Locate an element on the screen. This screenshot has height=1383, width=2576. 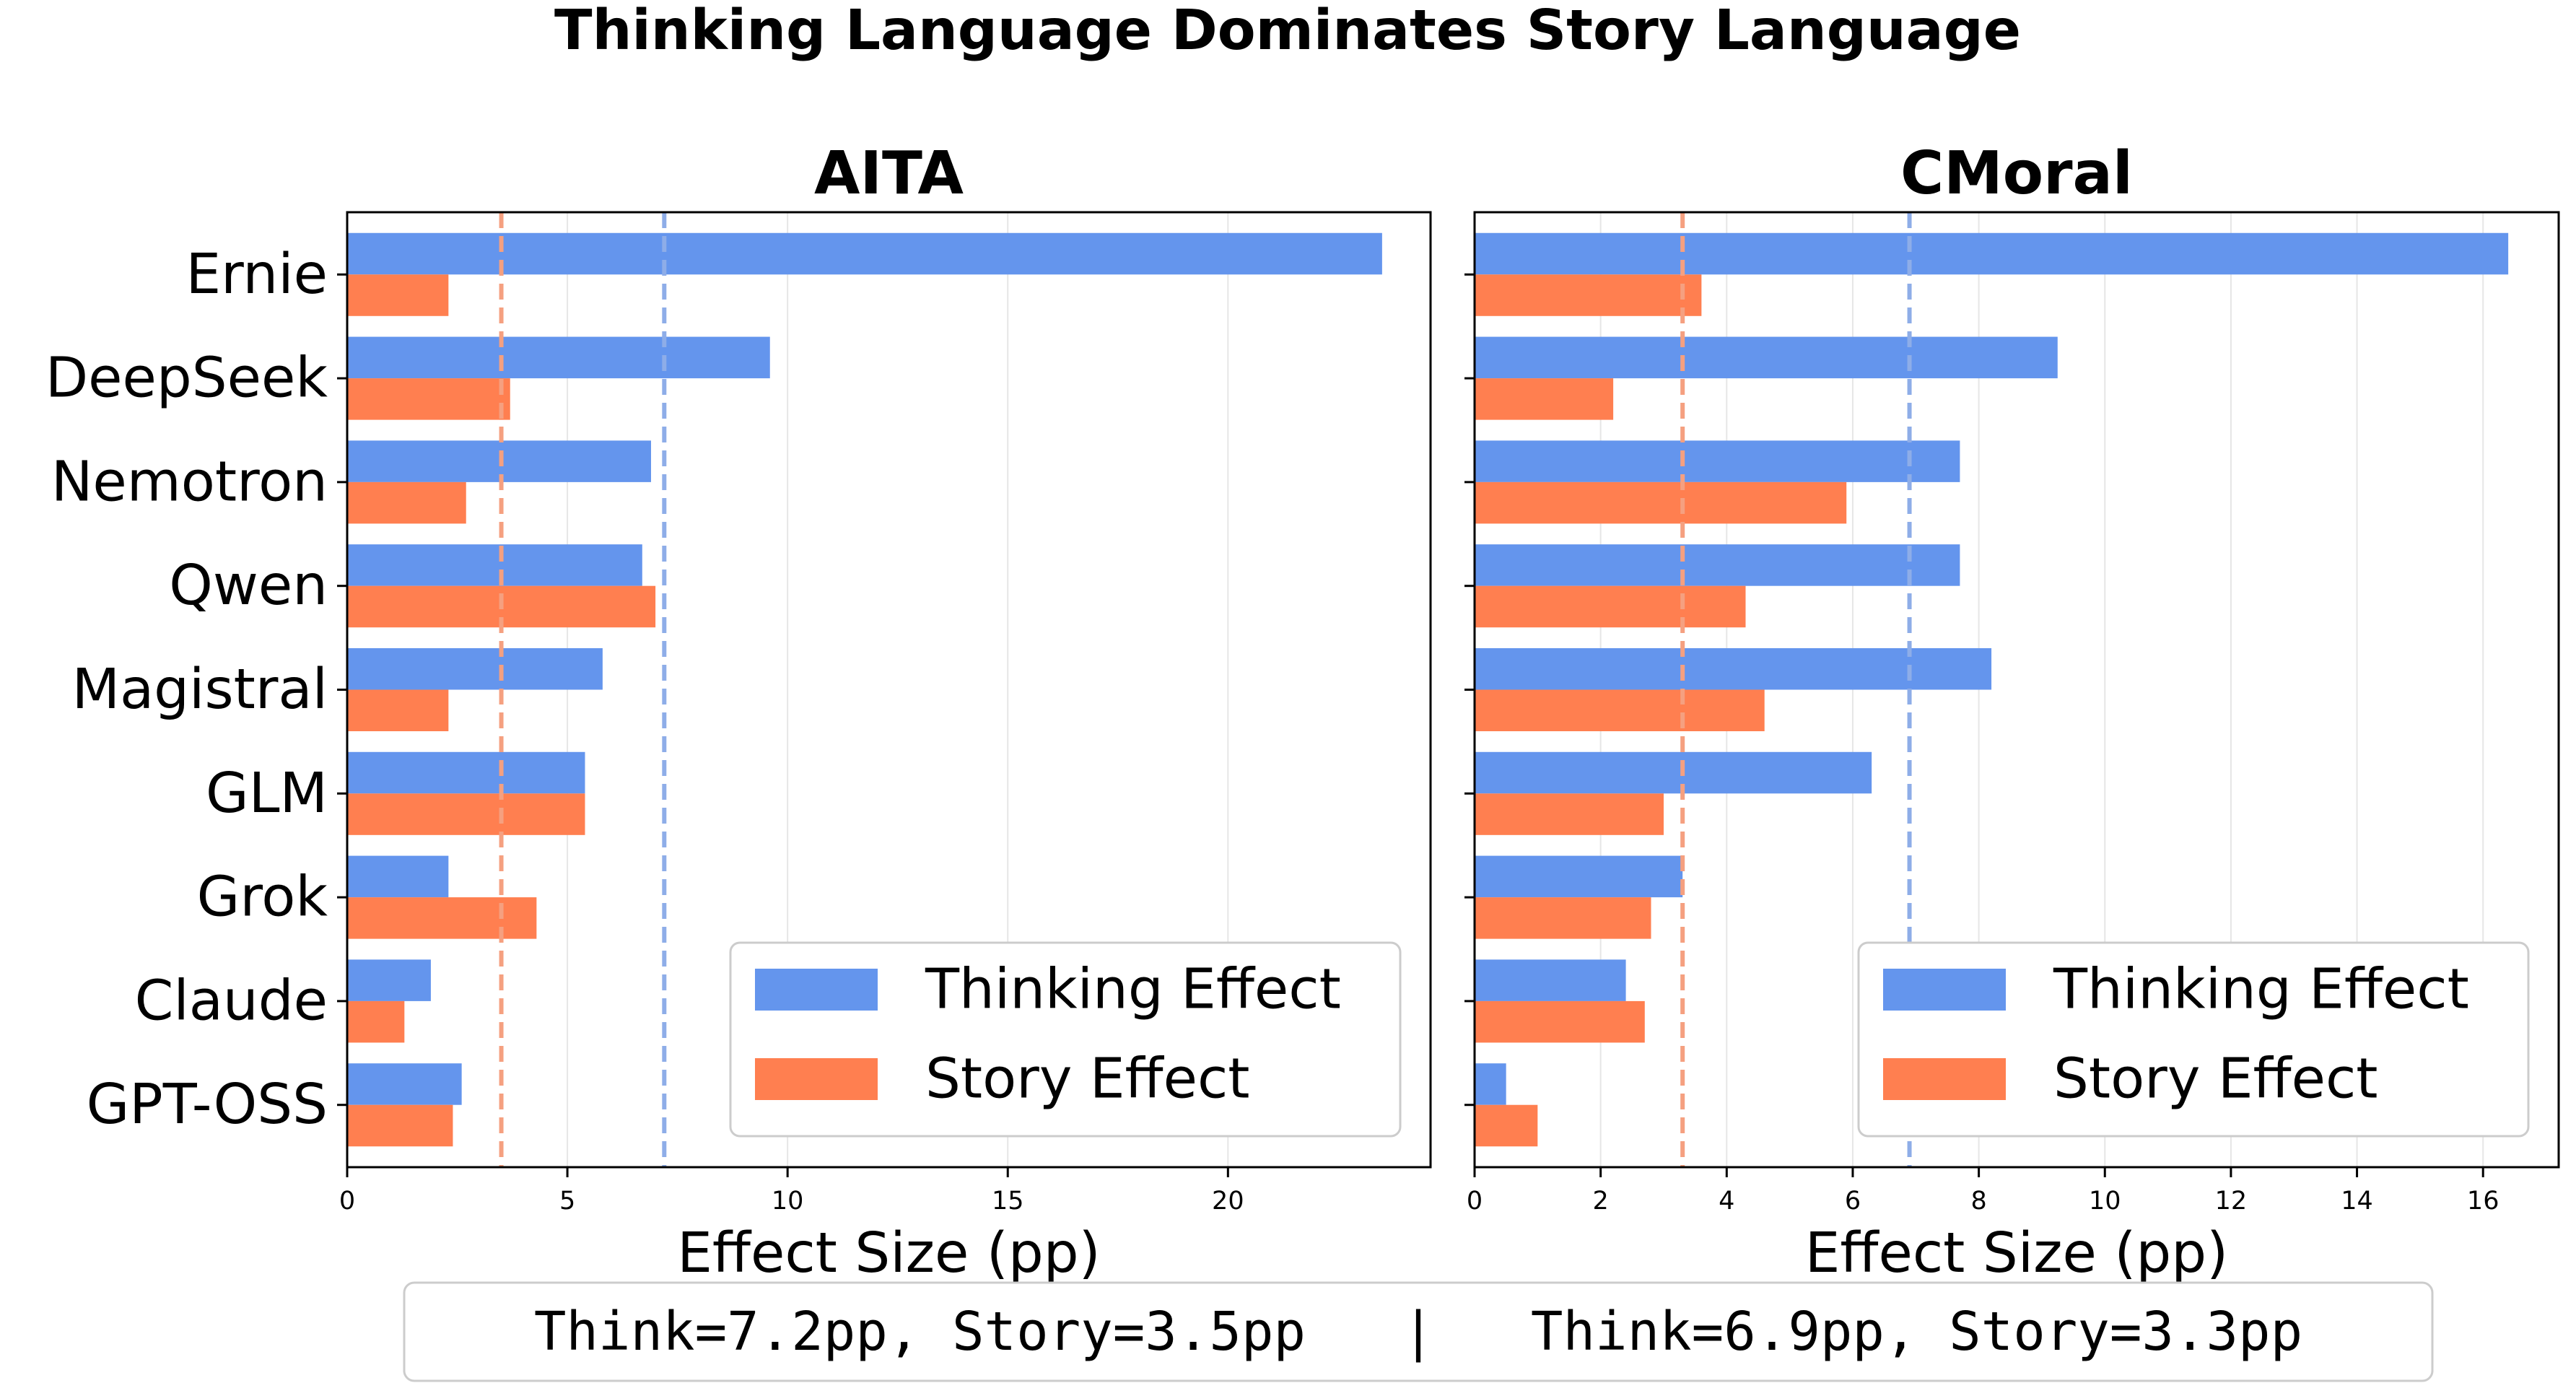
x-tick-label: 8 is located at coordinates (1978, 1201).